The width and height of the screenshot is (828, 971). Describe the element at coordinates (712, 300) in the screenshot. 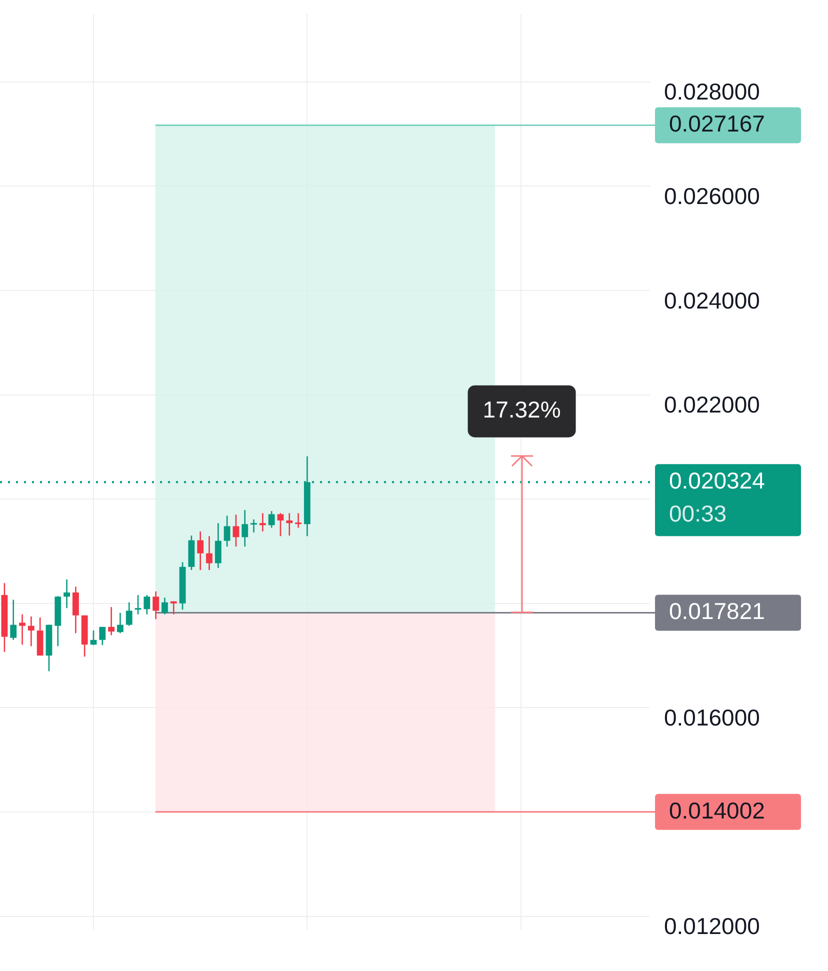

I see `y-tick-label: 0.024000` at that location.